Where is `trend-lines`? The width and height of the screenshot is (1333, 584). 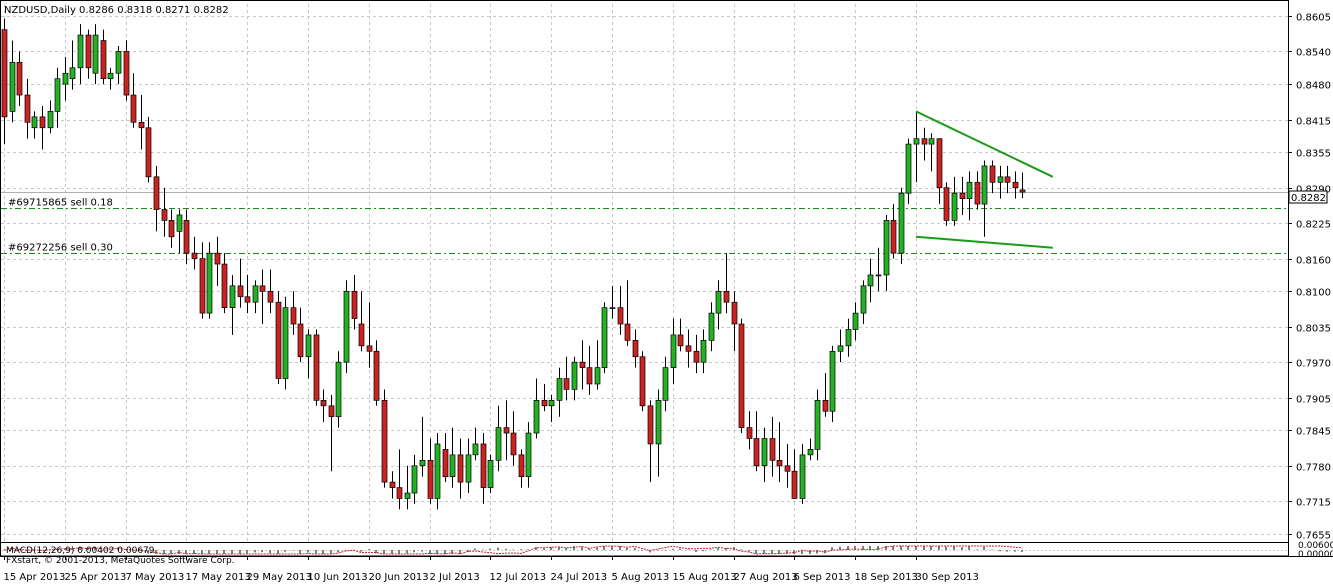
trend-lines is located at coordinates (984, 179).